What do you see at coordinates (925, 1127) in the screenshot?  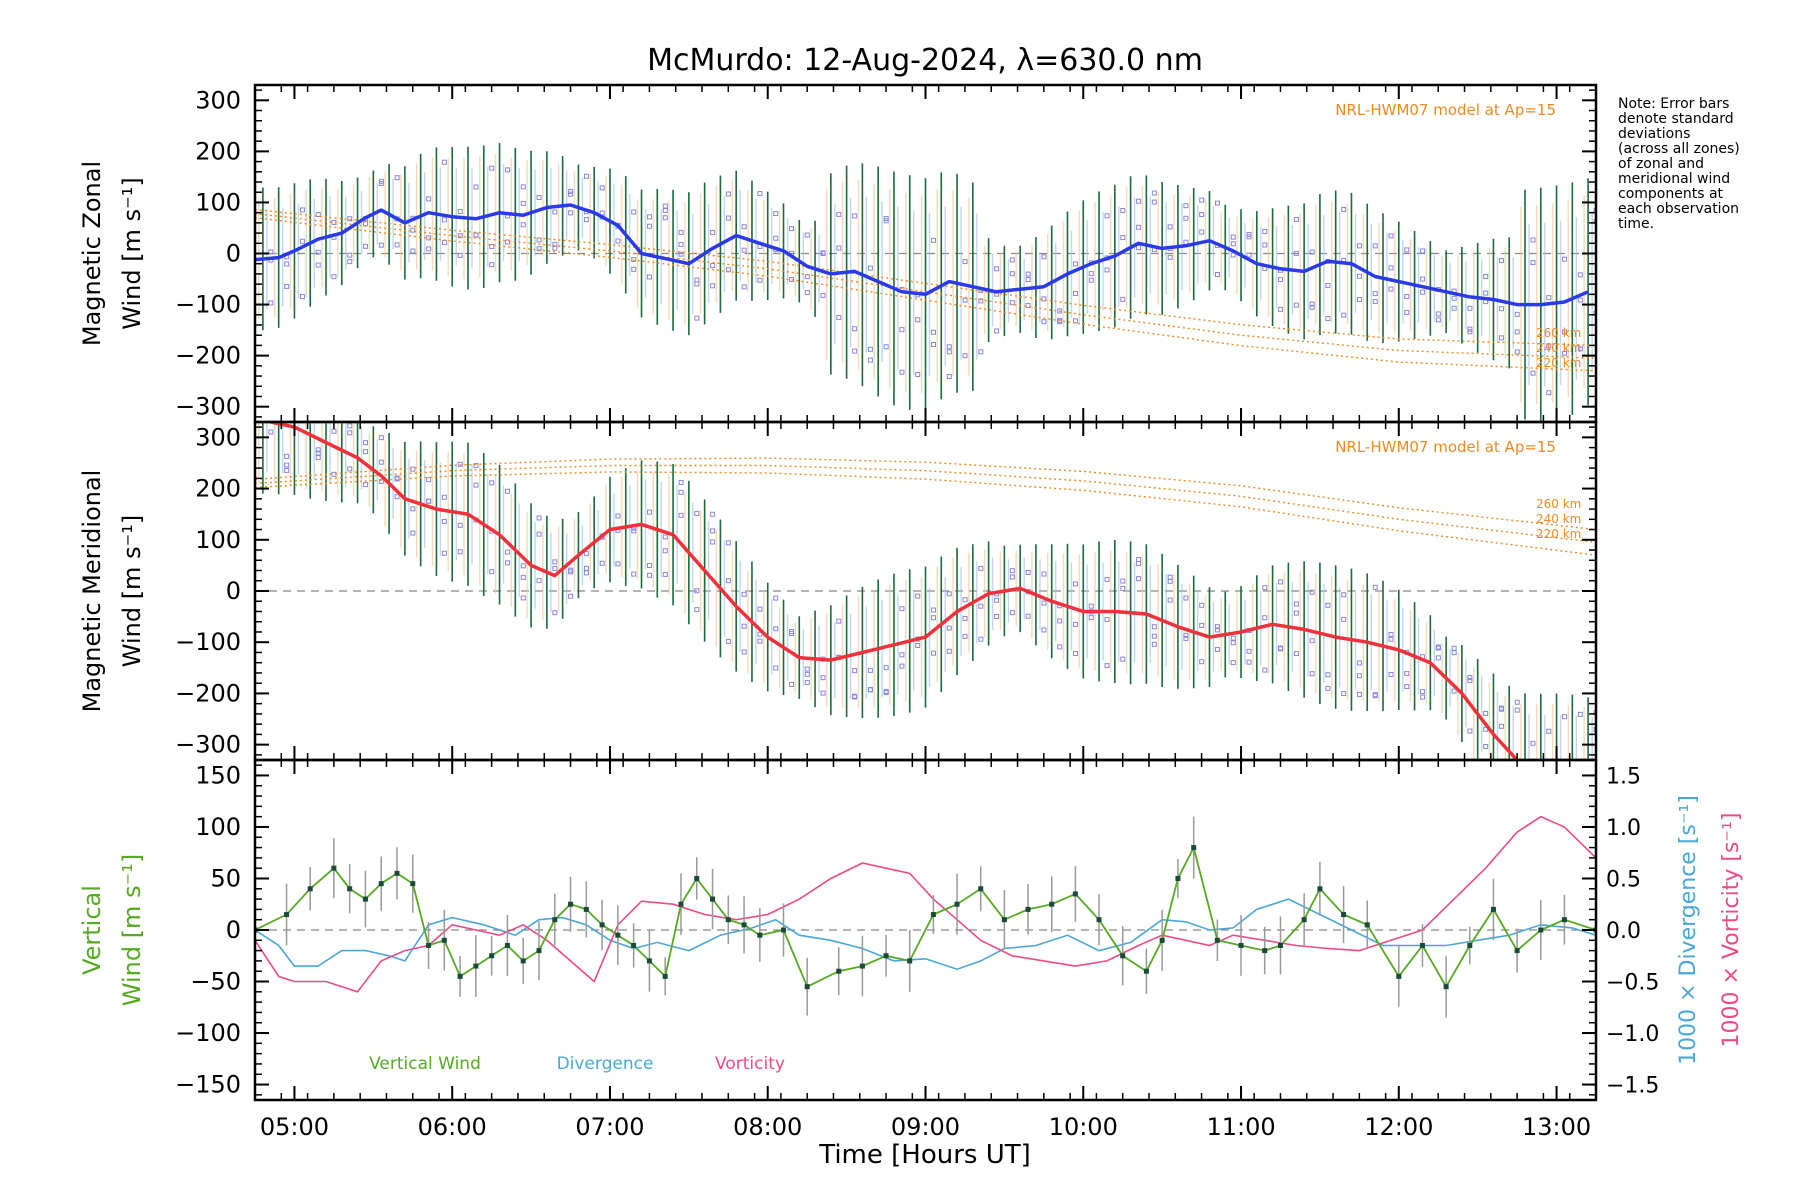 I see `x-tick-label: 09:00` at bounding box center [925, 1127].